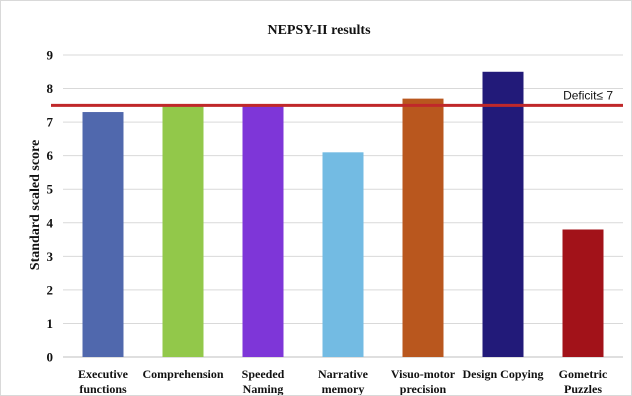  I want to click on x-tick-label: Executive, so click(103, 374).